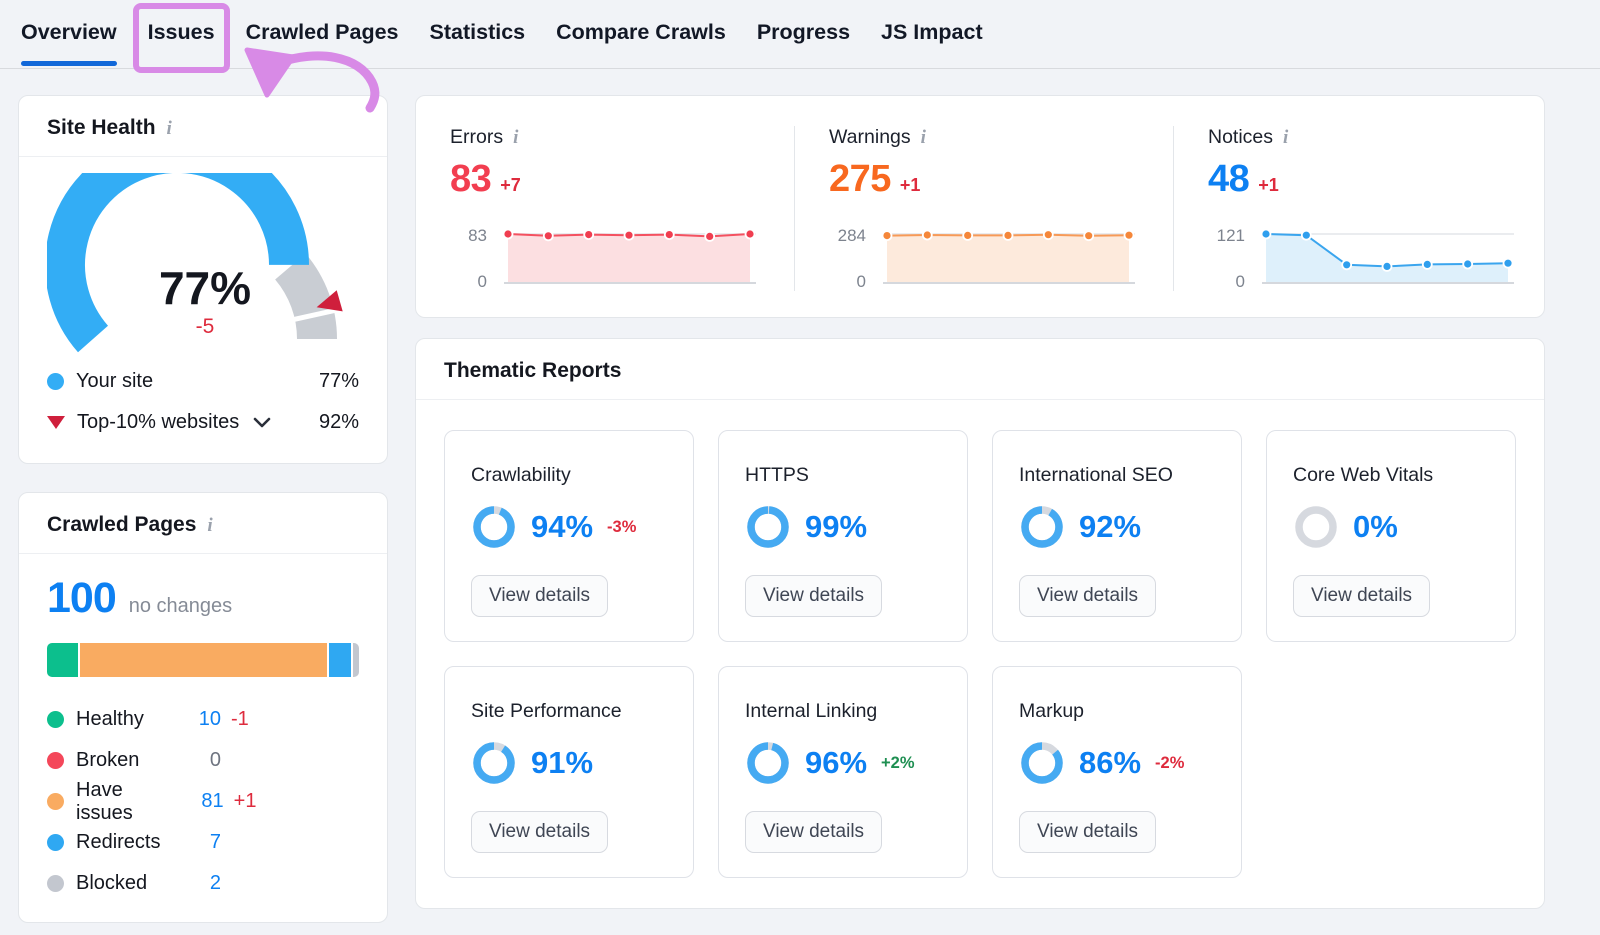  What do you see at coordinates (803, 32) in the screenshot?
I see `tab-progress: Progress` at bounding box center [803, 32].